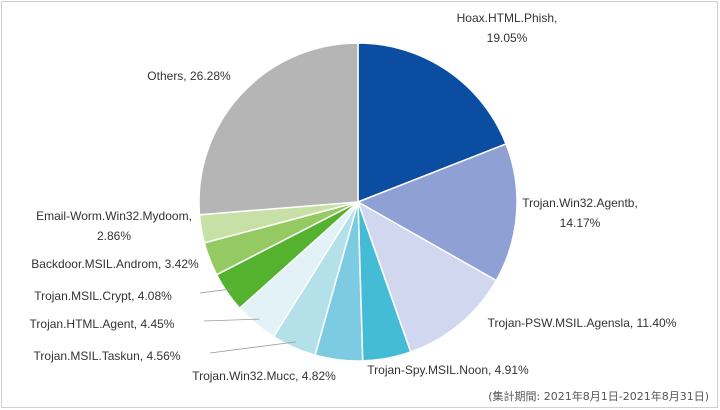  What do you see at coordinates (114, 226) in the screenshot?
I see `slice-label: Email-Worm.Win32.Mydoom, 2.86%` at bounding box center [114, 226].